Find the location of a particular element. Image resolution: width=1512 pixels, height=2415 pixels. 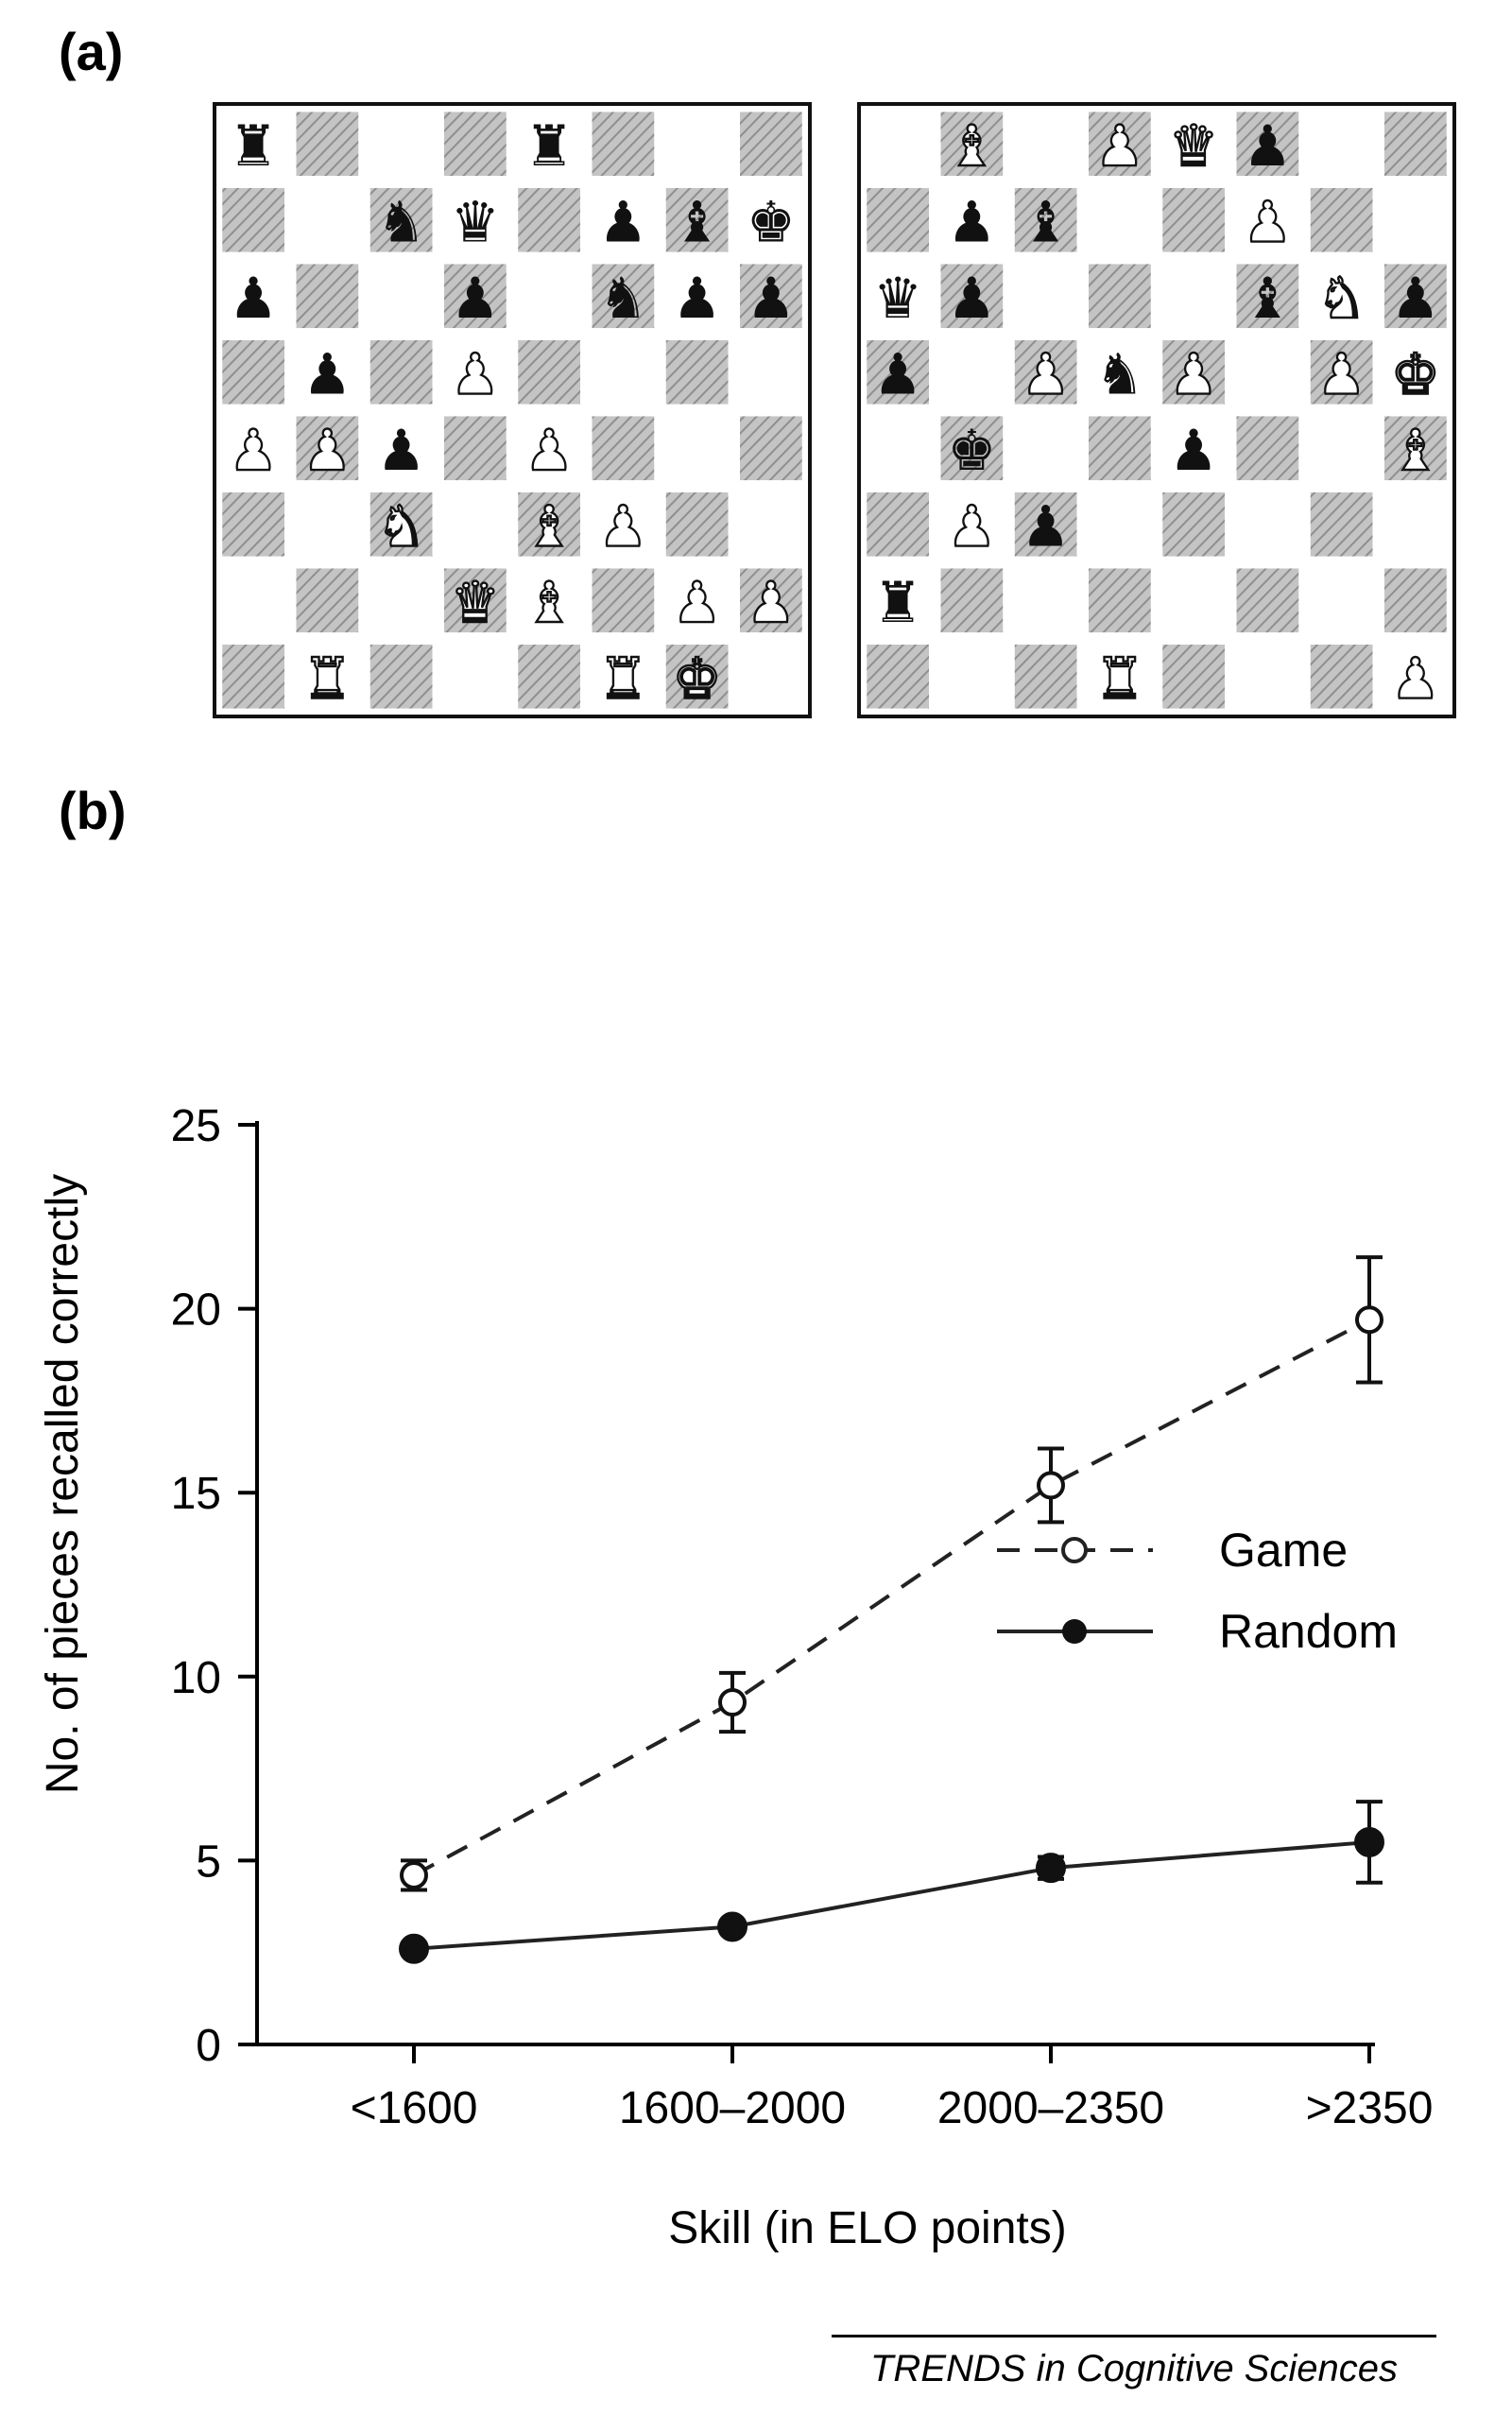

white-king-icon: ♚ is located at coordinates (697, 679).